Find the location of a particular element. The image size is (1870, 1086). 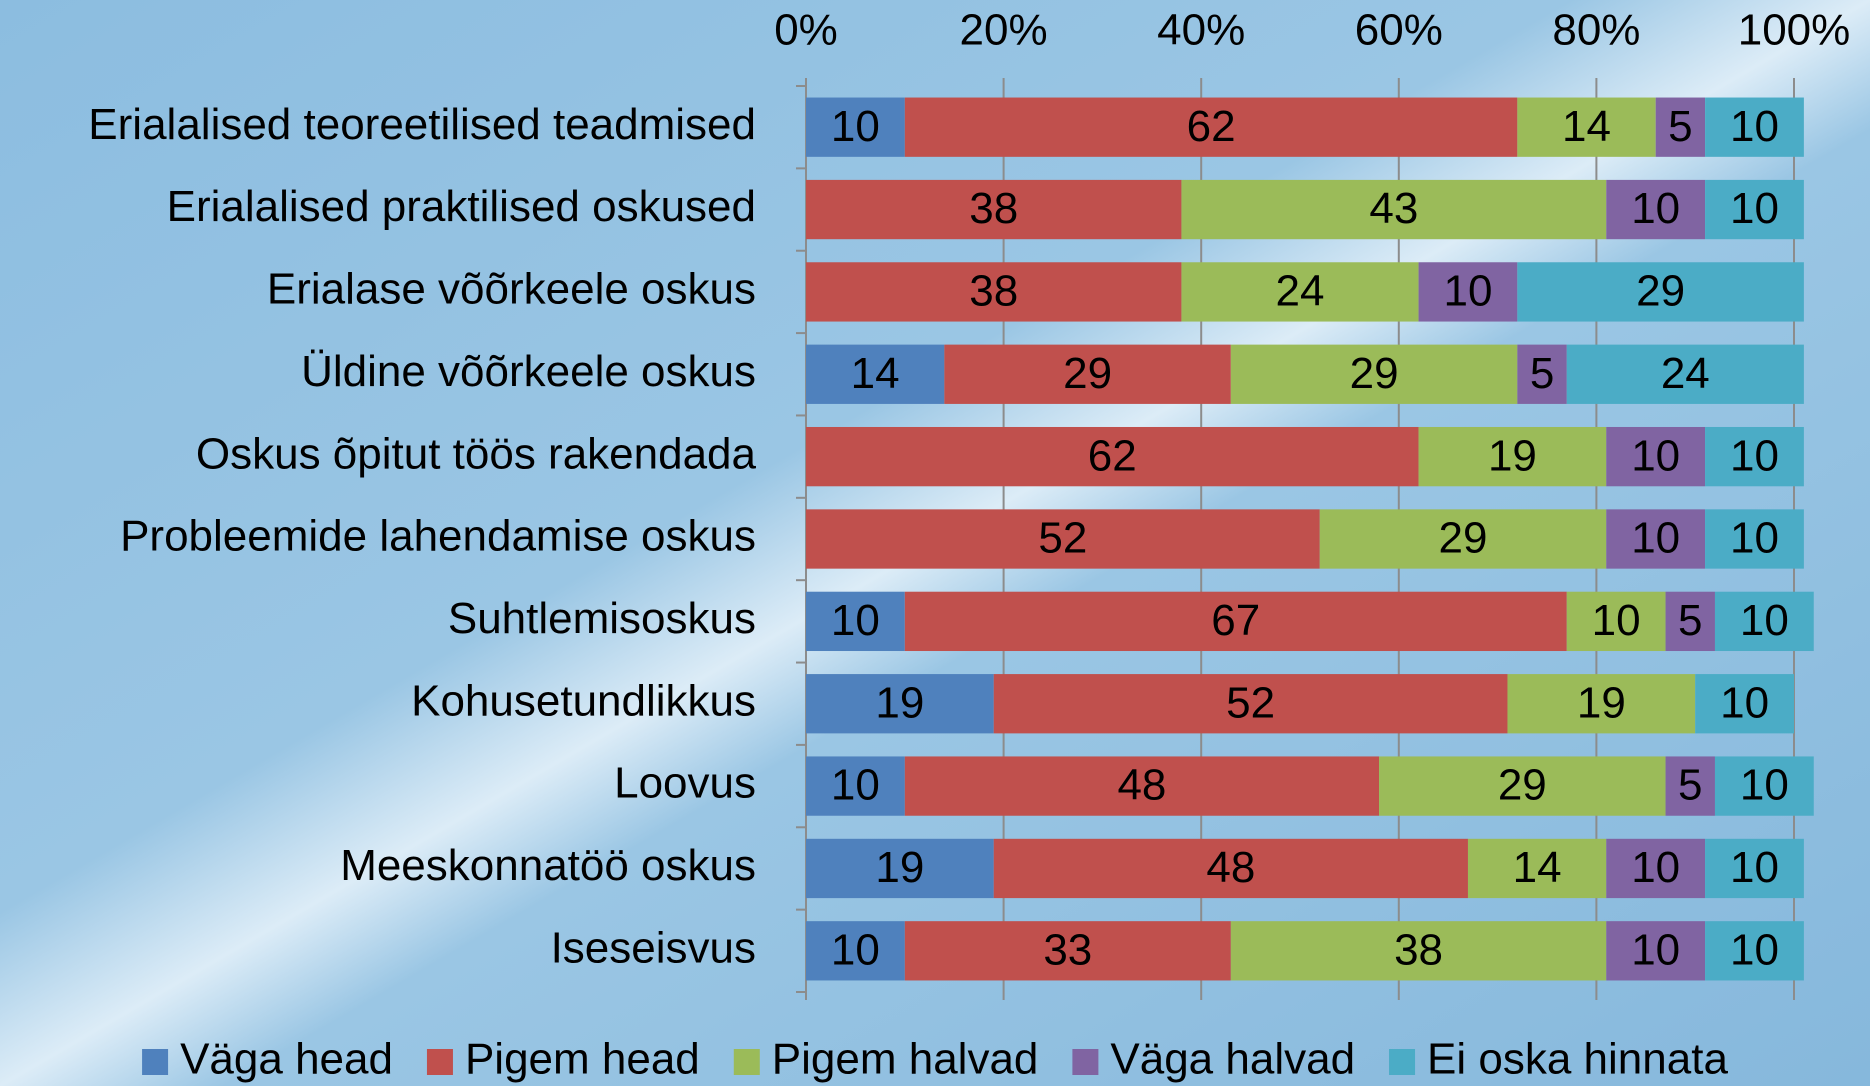

data-label: 62 is located at coordinates (1112, 455).